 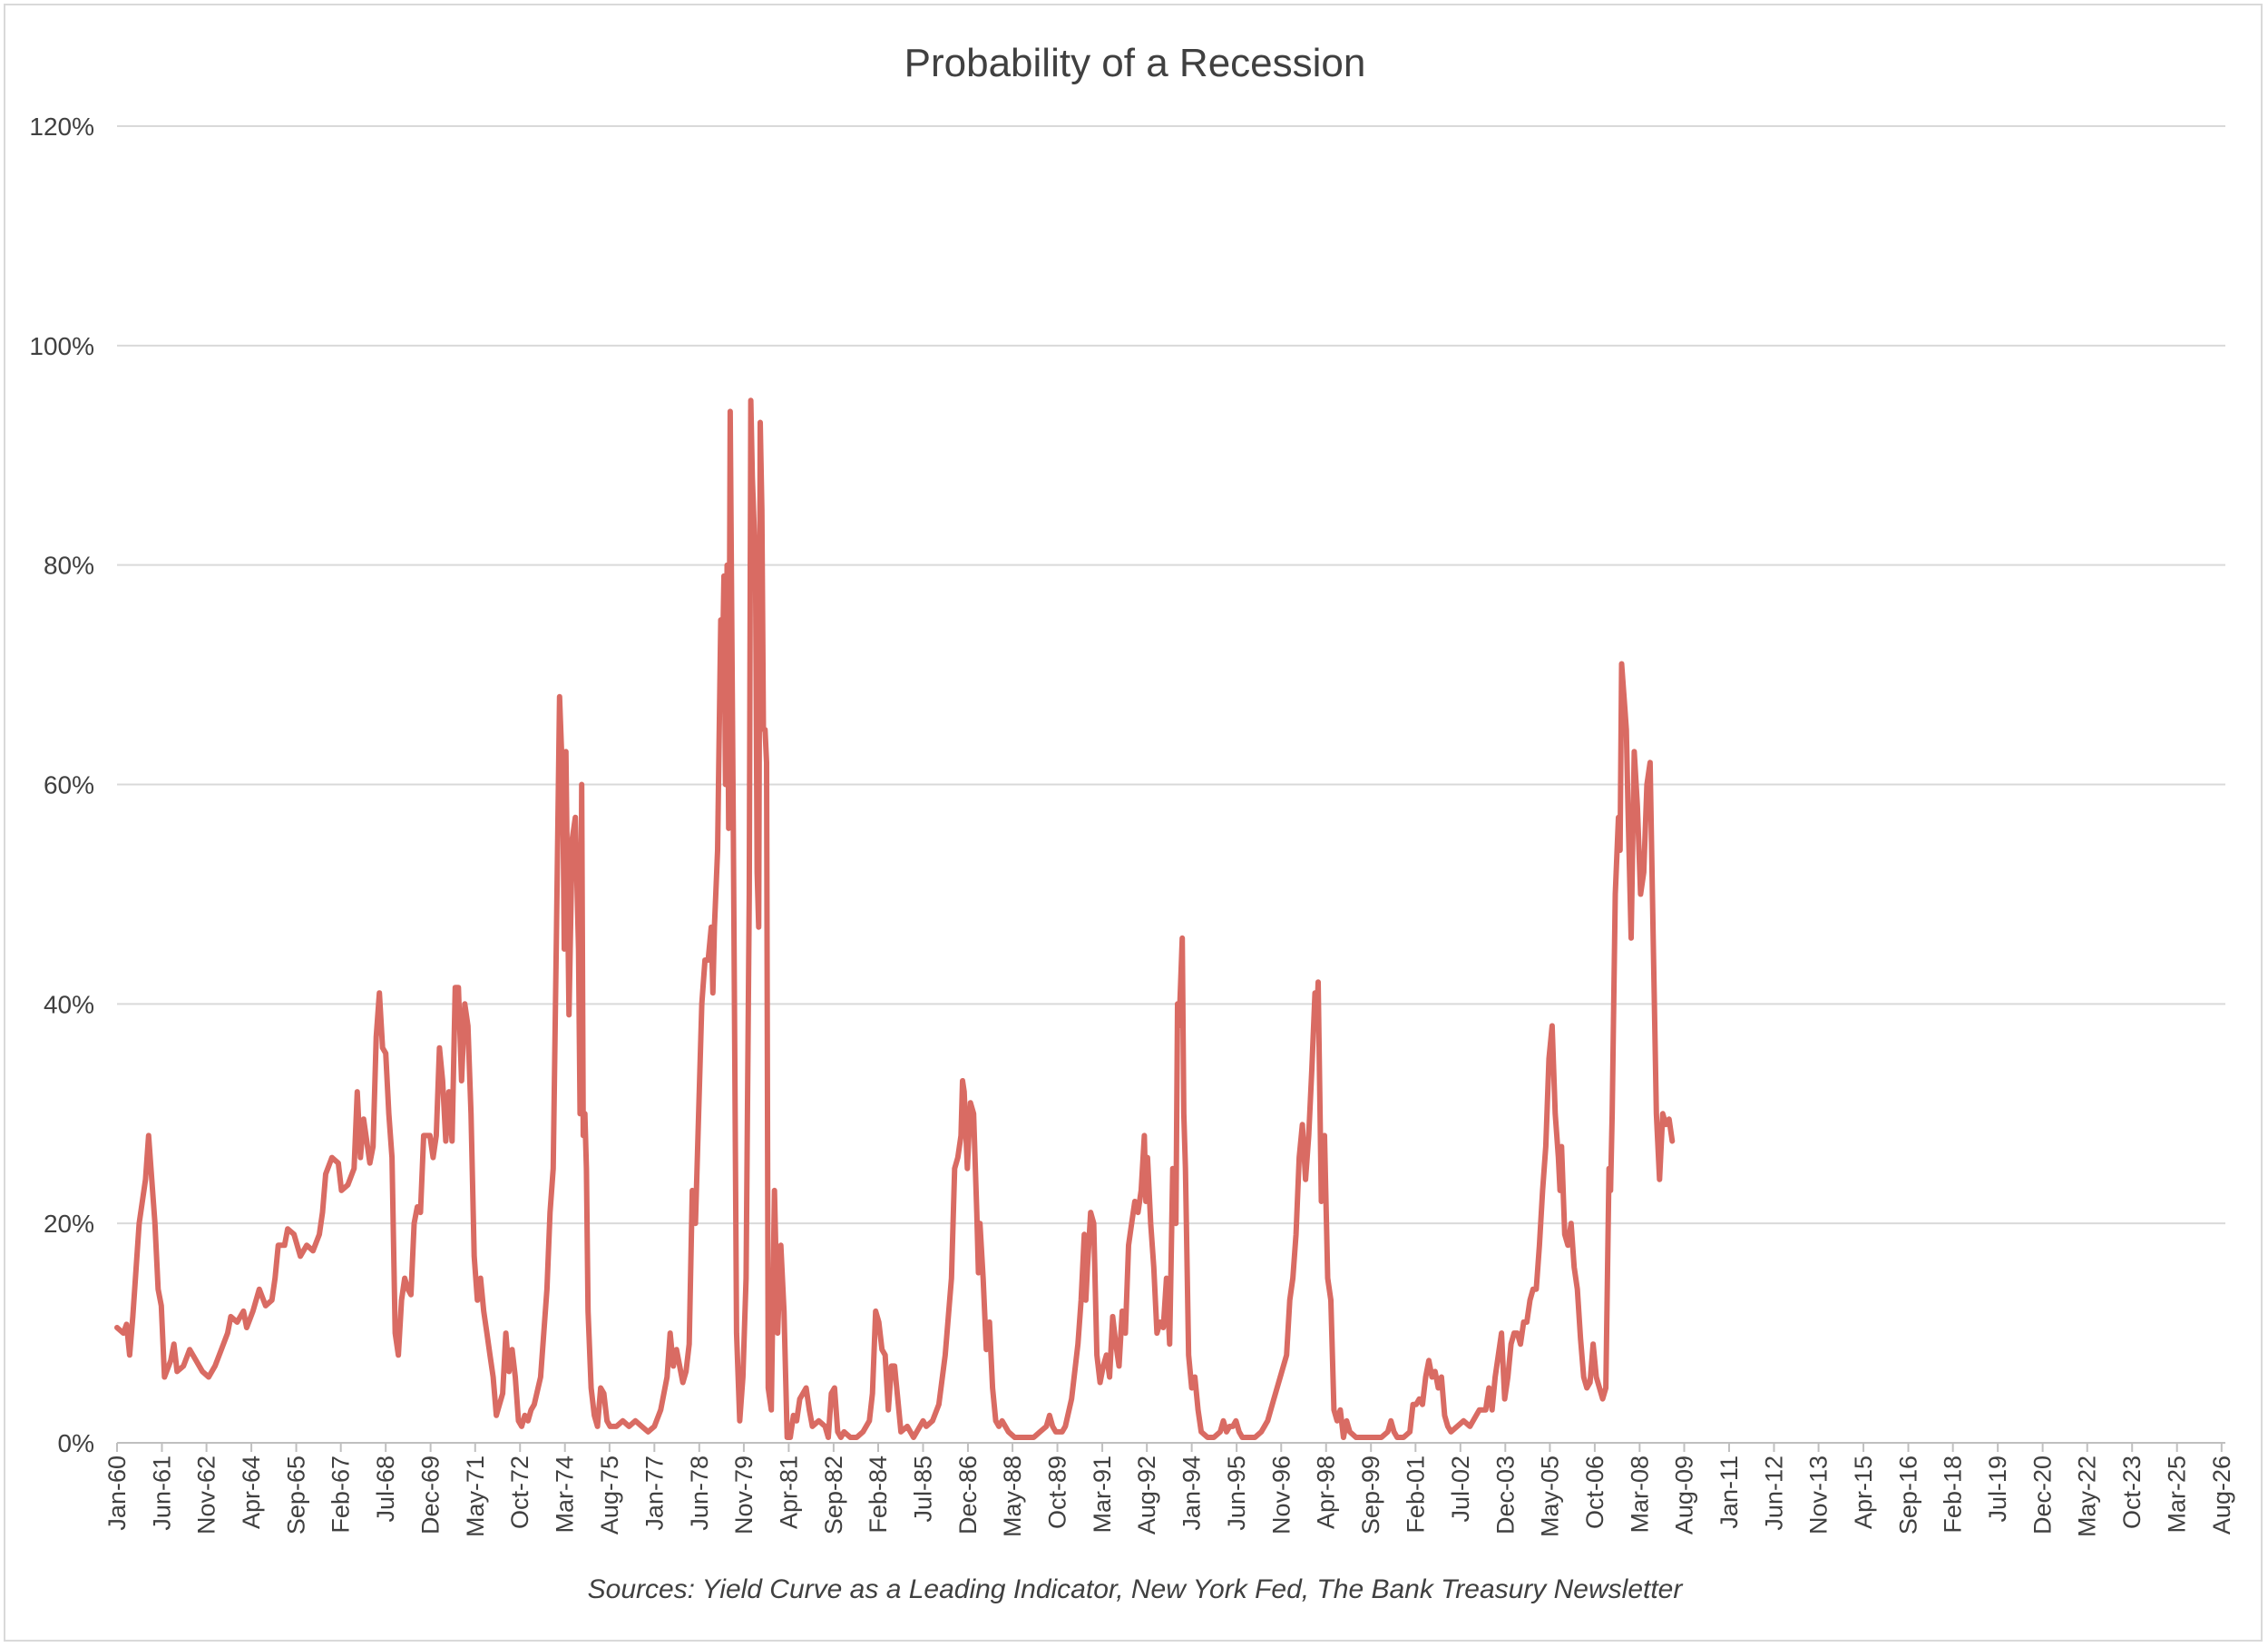 I want to click on x-tick-label: Jun-12, so click(x=1774, y=1493).